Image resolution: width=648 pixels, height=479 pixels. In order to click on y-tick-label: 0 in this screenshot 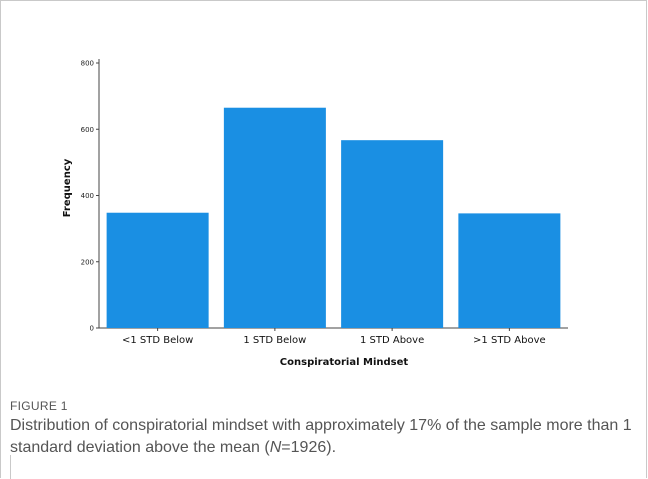, I will do `click(92, 329)`.